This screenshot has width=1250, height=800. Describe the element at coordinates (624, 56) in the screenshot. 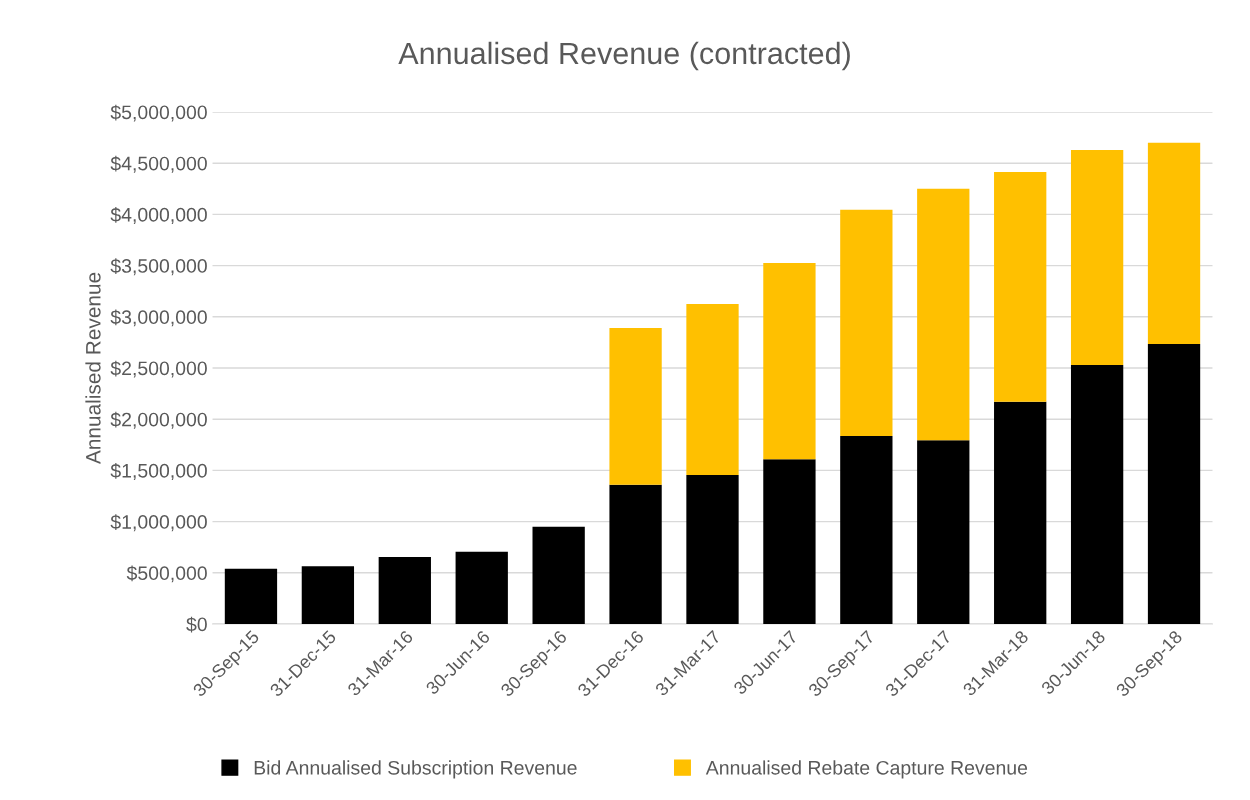

I see `chart-title: Annualised Revenue (contracted)` at that location.